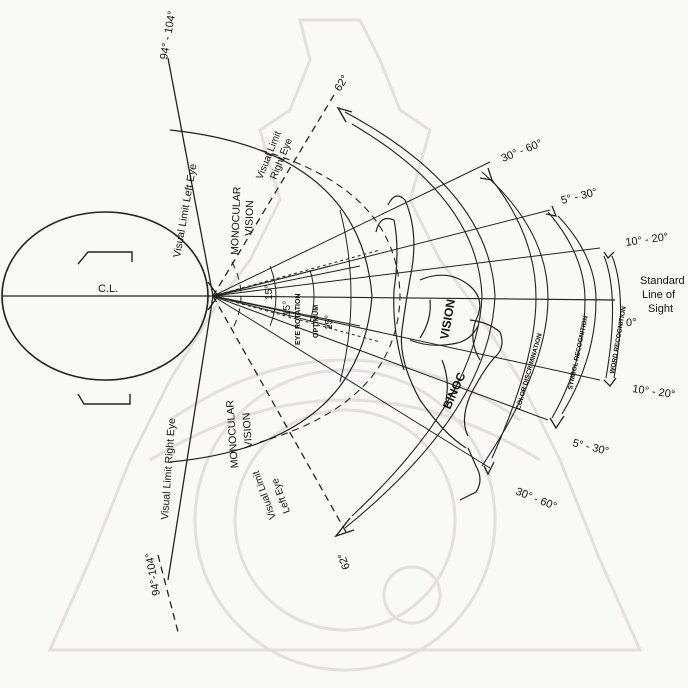  Describe the element at coordinates (287, 308) in the screenshot. I see `angle-15-b-label: 15°` at that location.